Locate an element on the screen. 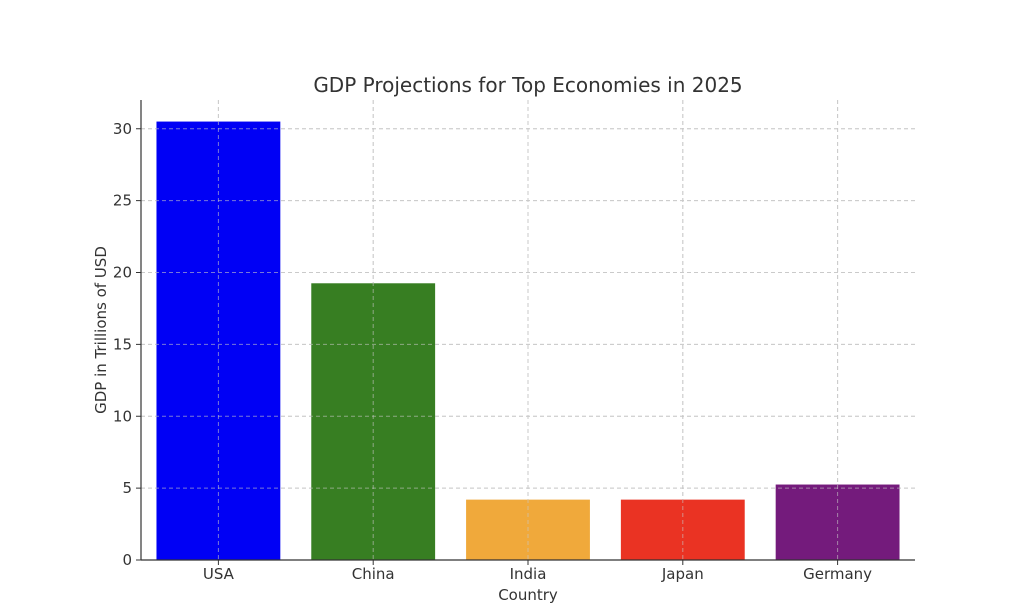 This screenshot has width=1024, height=609. y-tick-label: 10 is located at coordinates (122, 416).